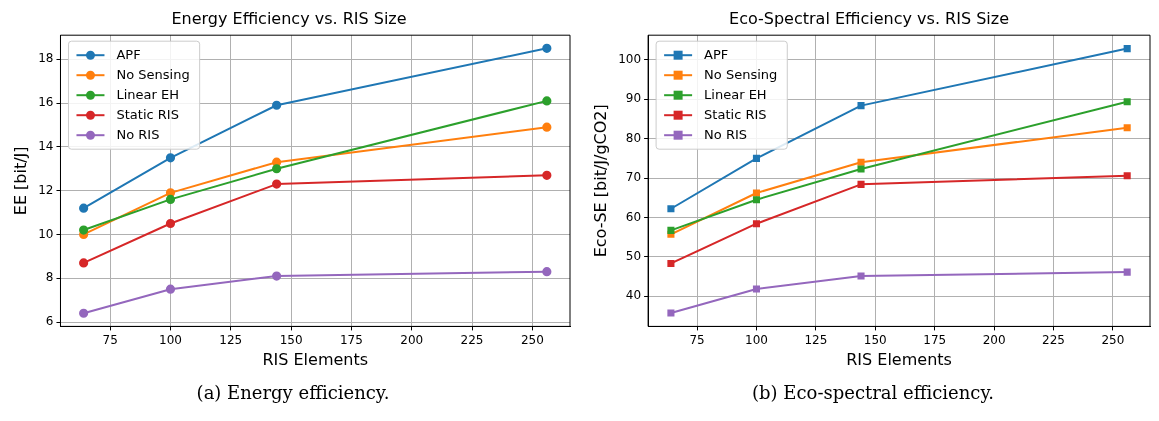  I want to click on y-tick-label: 8, so click(49, 277).